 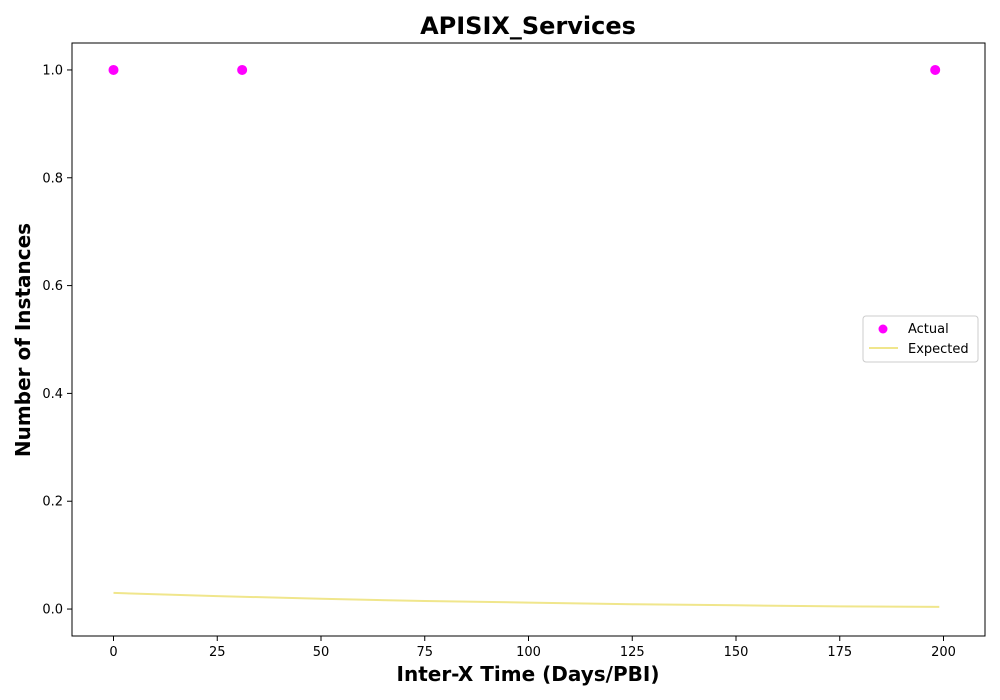 What do you see at coordinates (113, 652) in the screenshot?
I see `x-tick-label: 0` at bounding box center [113, 652].